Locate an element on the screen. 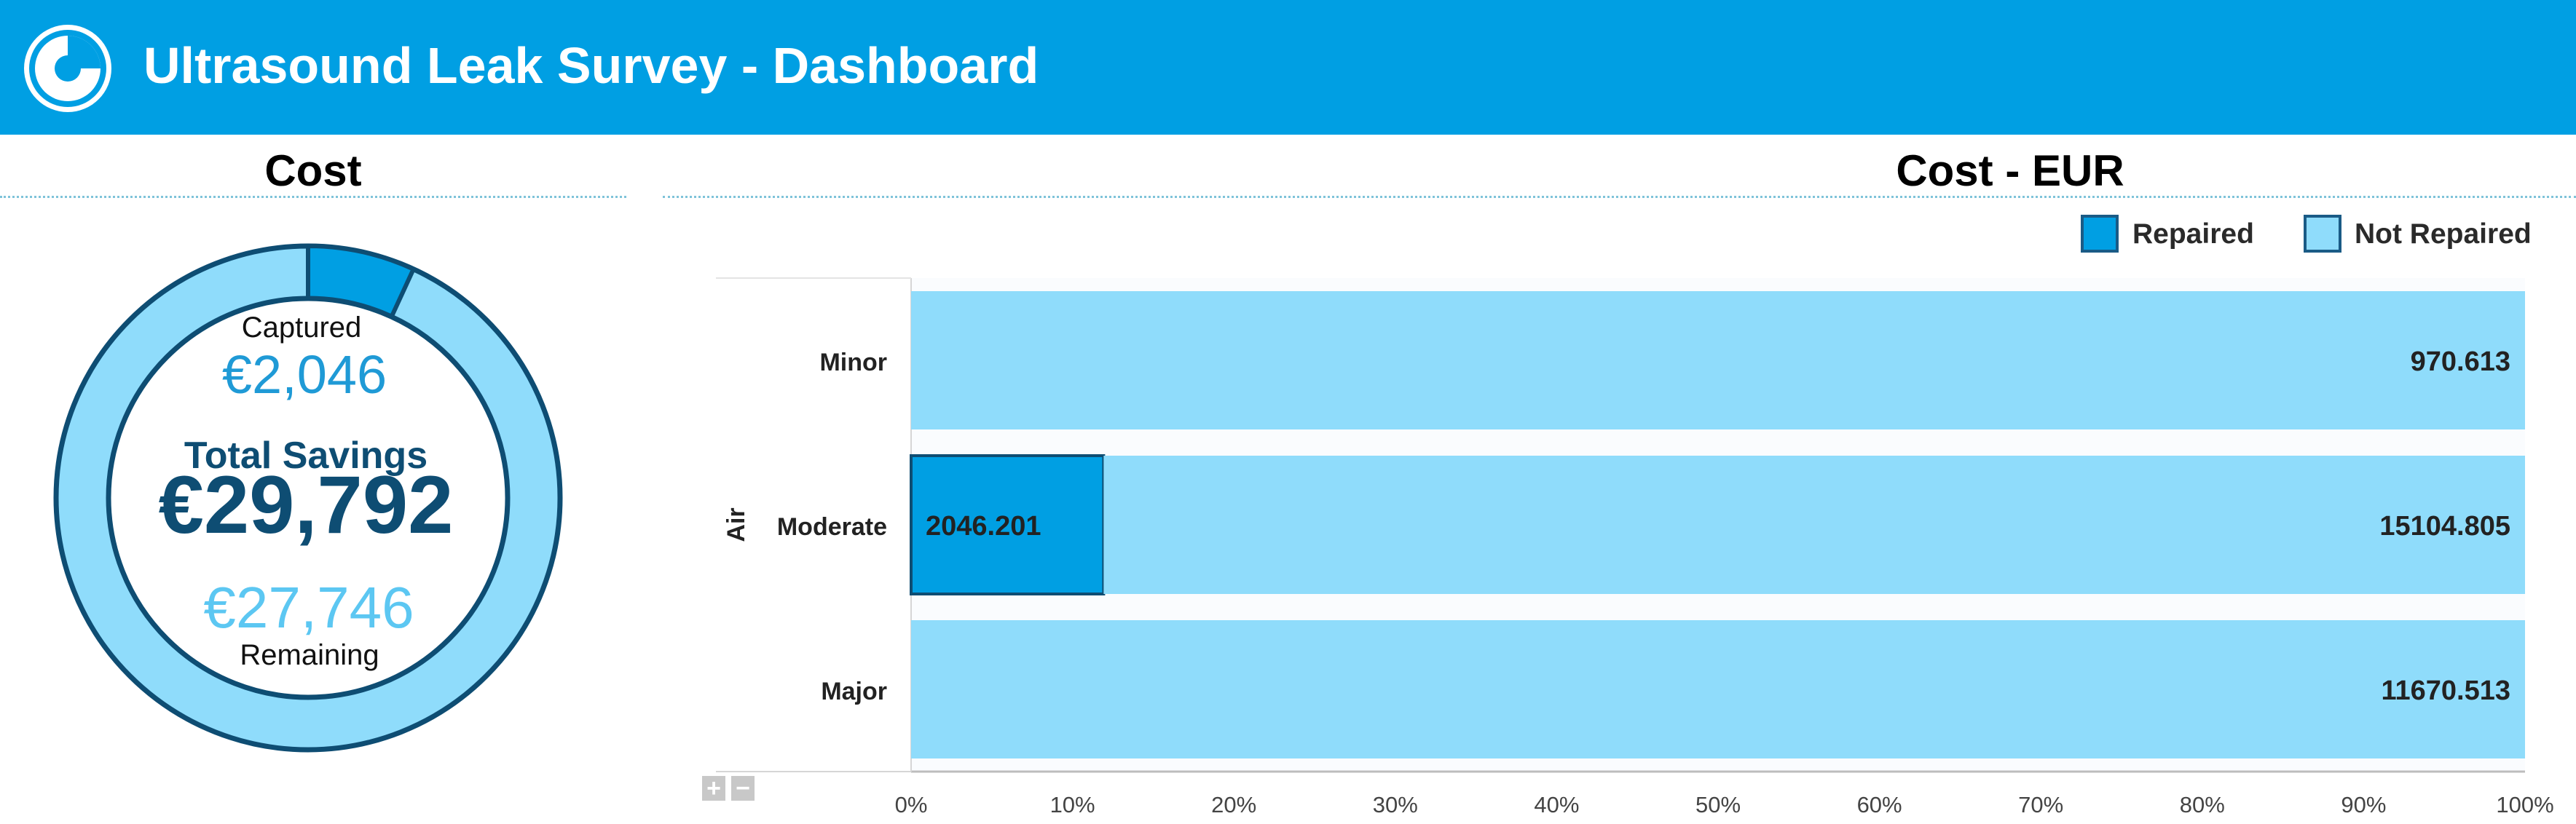 This screenshot has width=2576, height=824. x-tick-label: 70% is located at coordinates (2040, 804).